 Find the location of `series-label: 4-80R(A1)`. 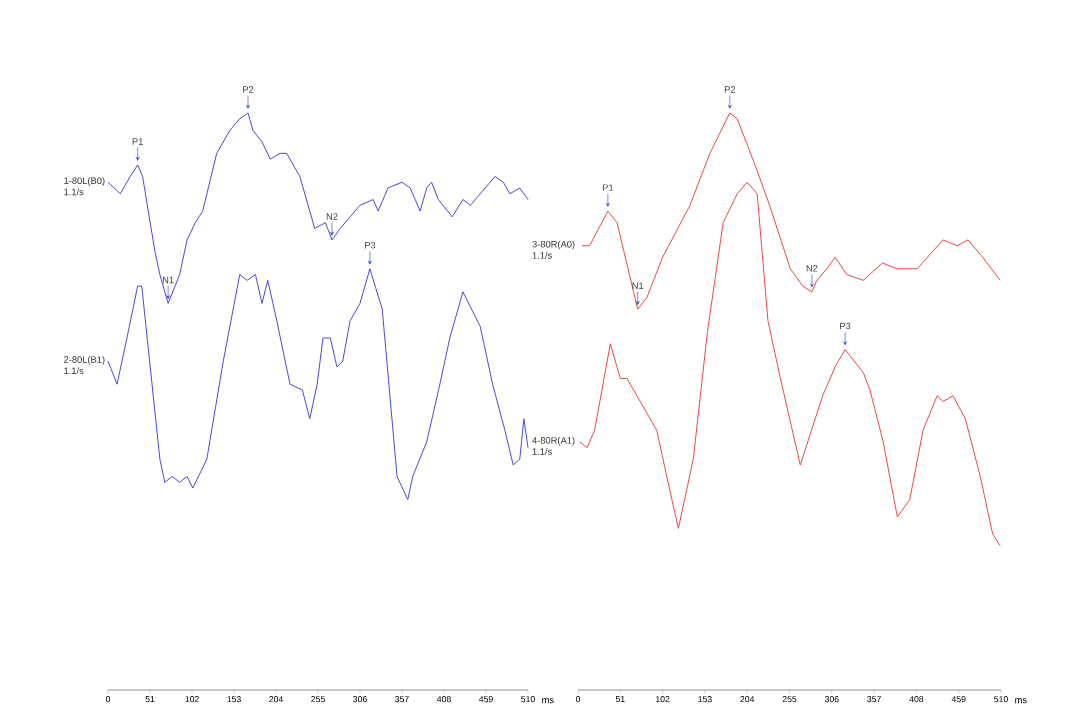

series-label: 4-80R(A1) is located at coordinates (553, 441).